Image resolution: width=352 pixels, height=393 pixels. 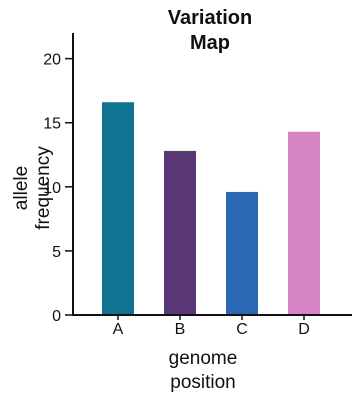 I want to click on chart-title: Variation Map, so click(x=210, y=30).